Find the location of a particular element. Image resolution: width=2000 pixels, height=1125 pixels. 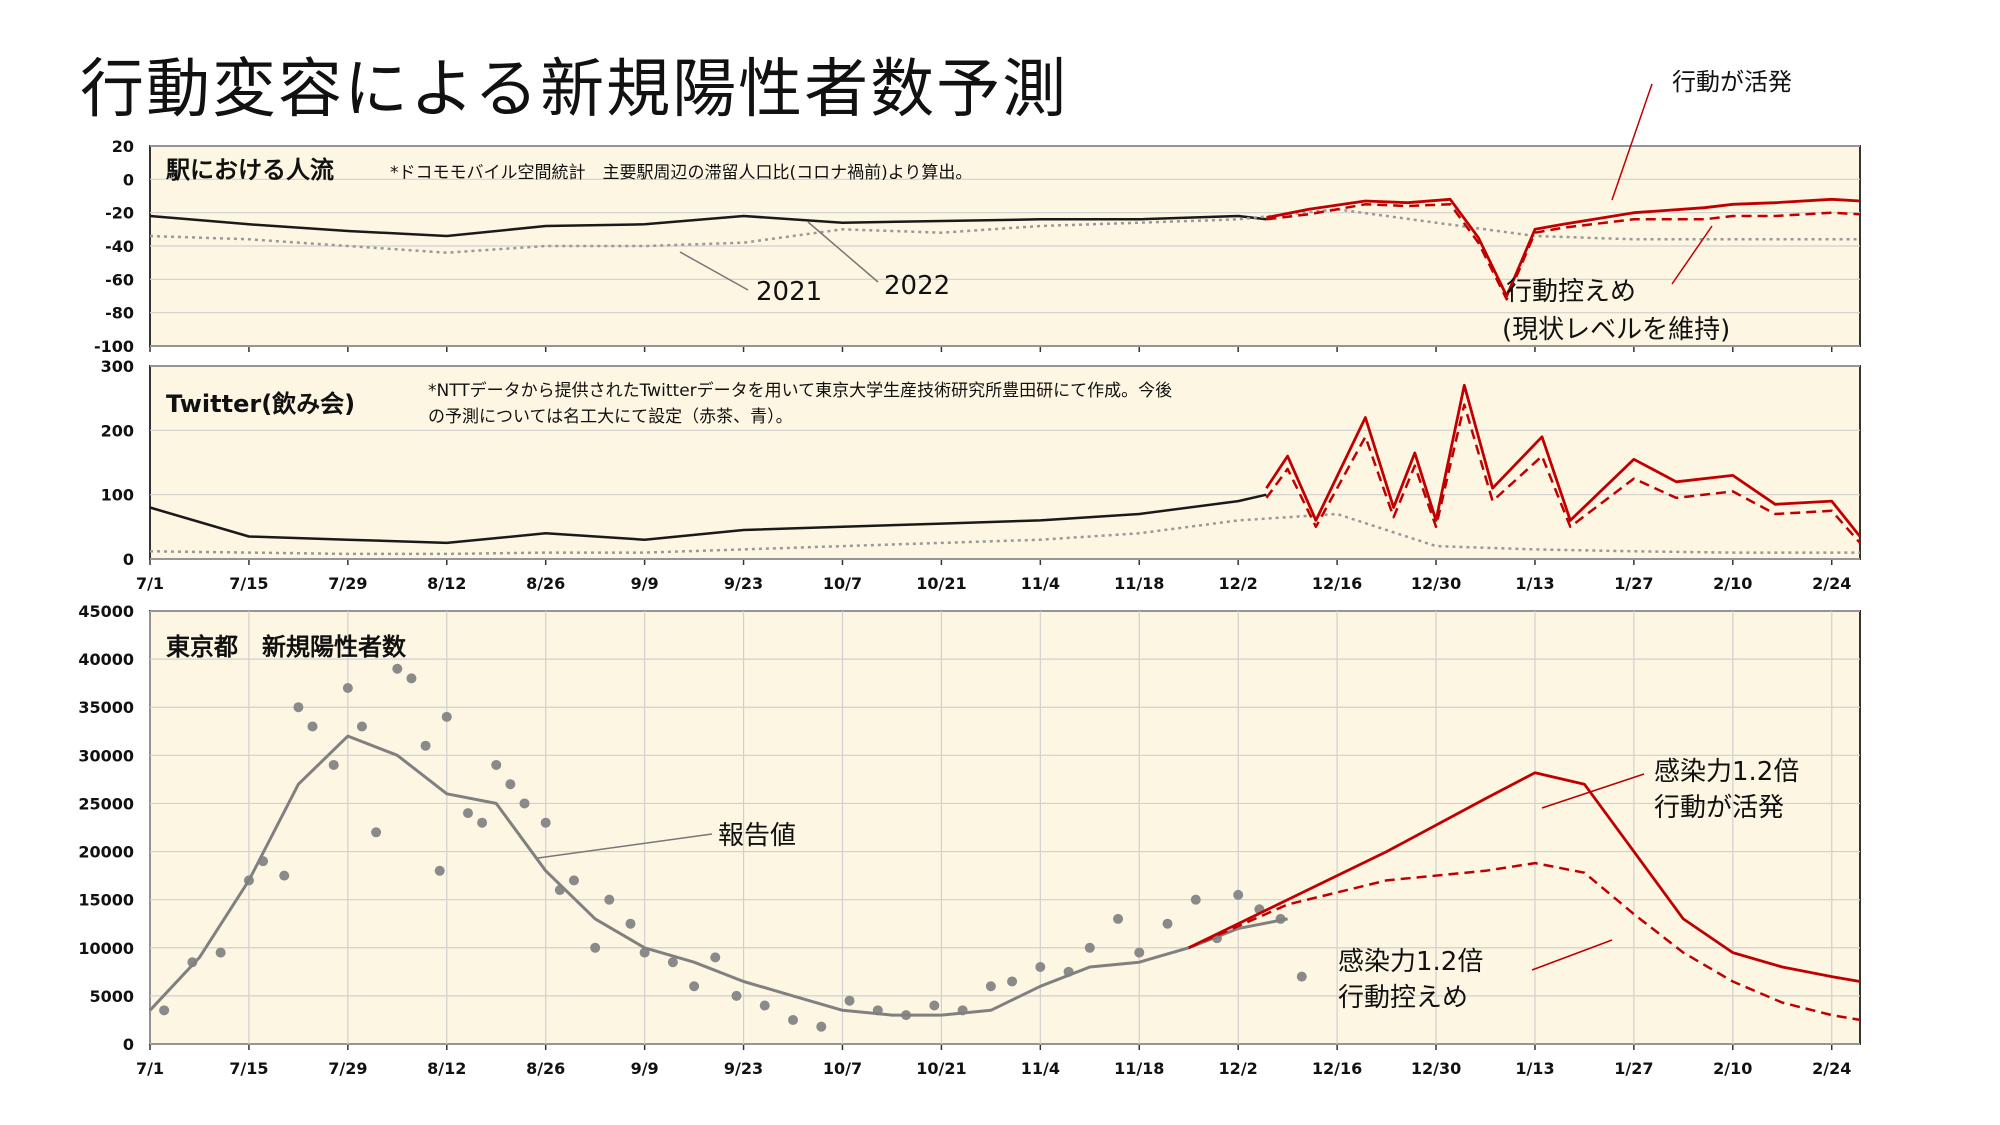

label-active-case-1: 感染力1.2倍 is located at coordinates (1726, 772).